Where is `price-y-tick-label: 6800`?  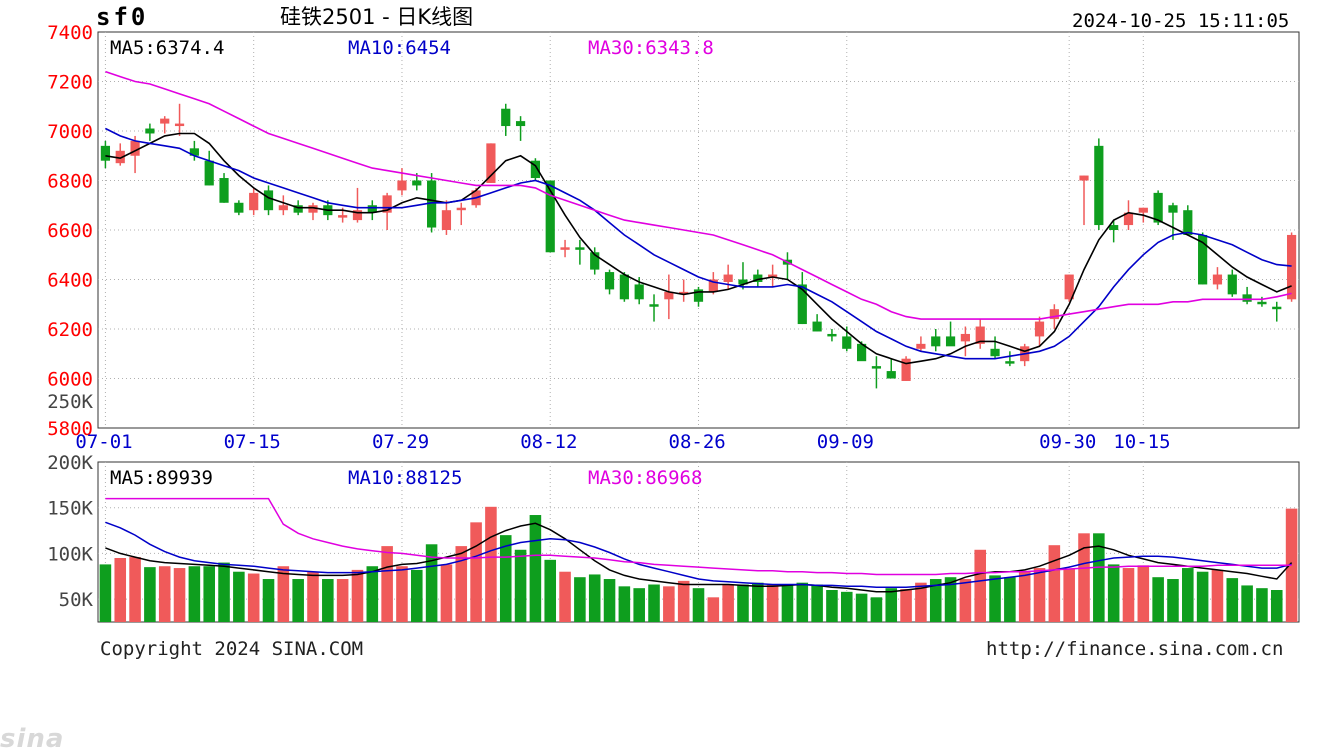 price-y-tick-label: 6800 is located at coordinates (70, 182).